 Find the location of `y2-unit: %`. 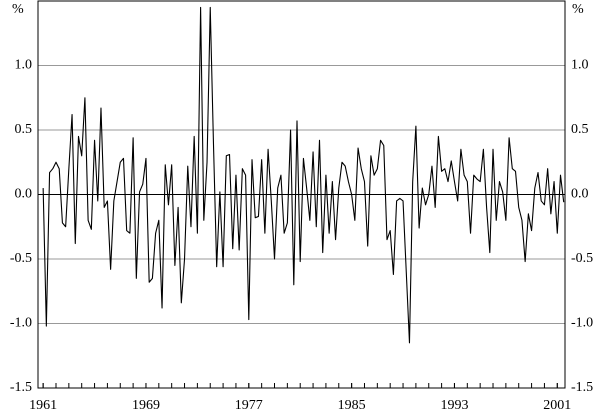

y2-unit: % is located at coordinates (578, 9).